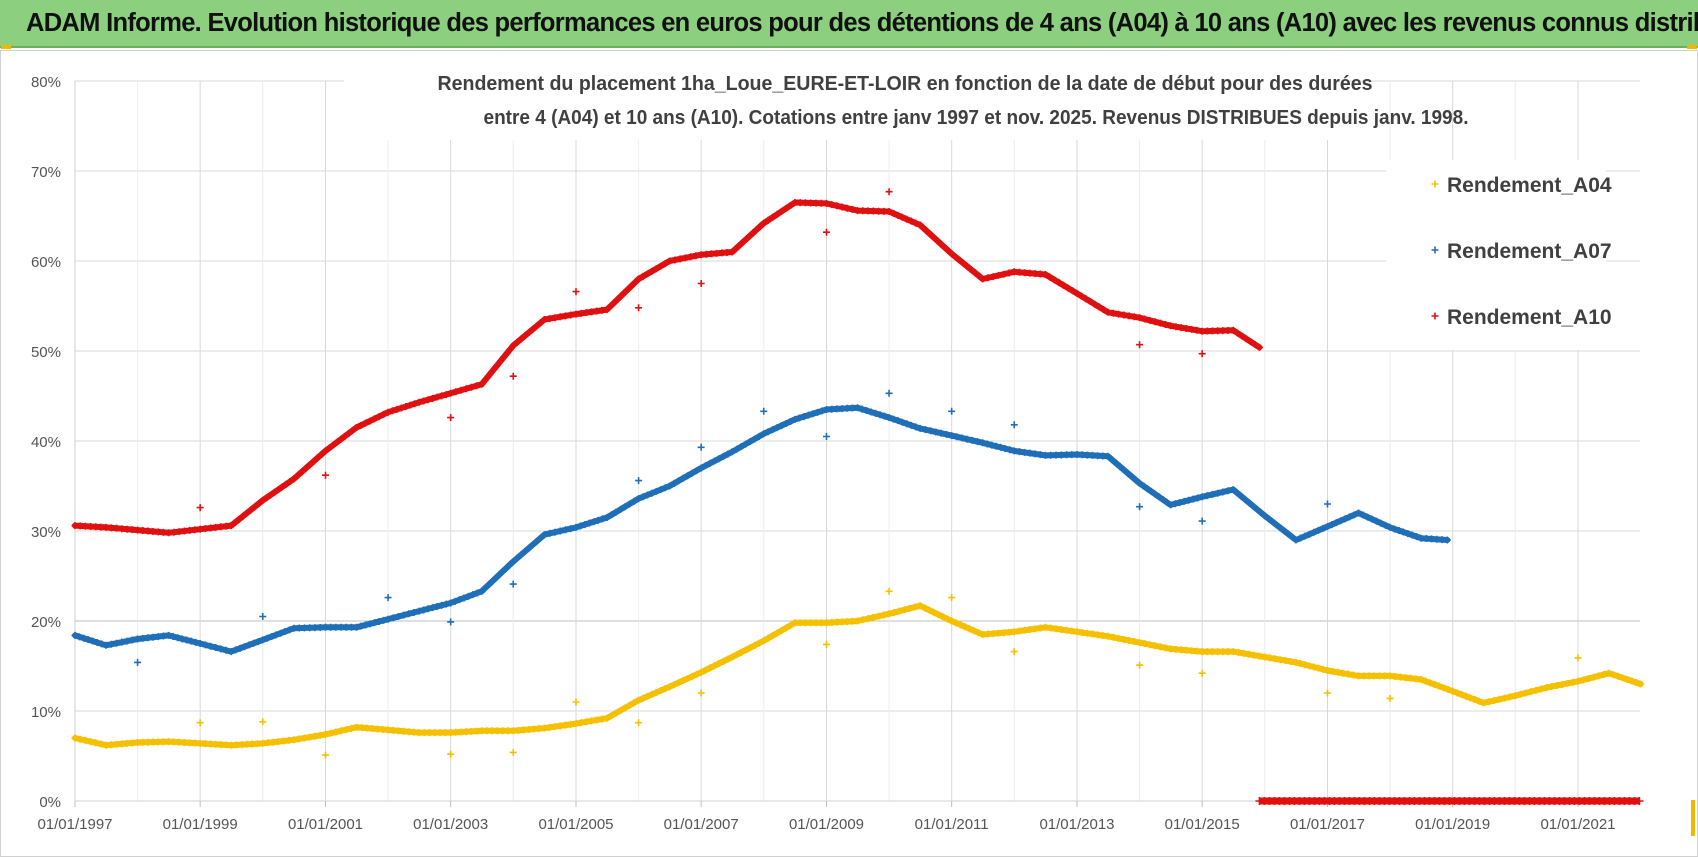 This screenshot has height=857, width=1698. Describe the element at coordinates (952, 824) in the screenshot. I see `x-tick-label: 01/01/2011` at that location.